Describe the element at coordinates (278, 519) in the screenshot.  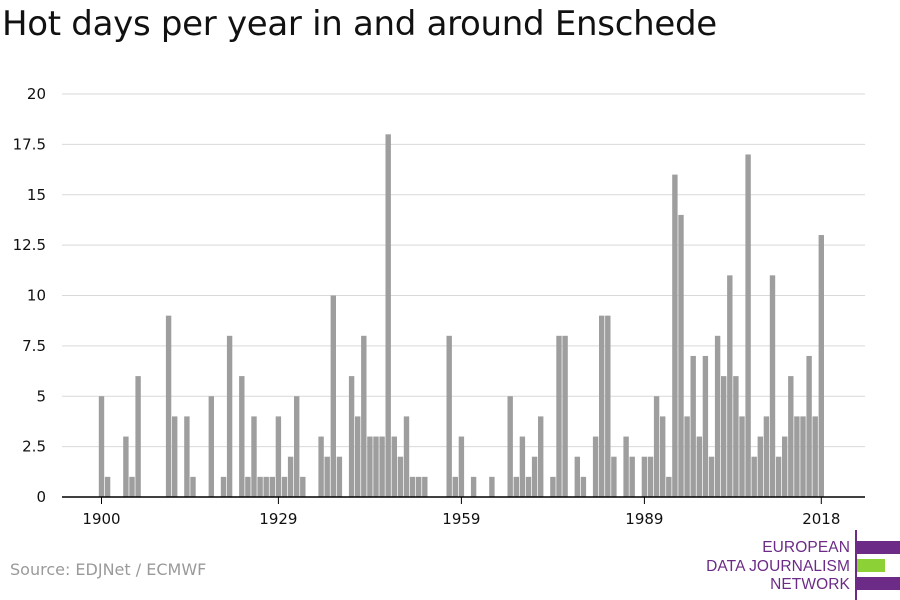
I see `x-tick-label: 1929` at that location.